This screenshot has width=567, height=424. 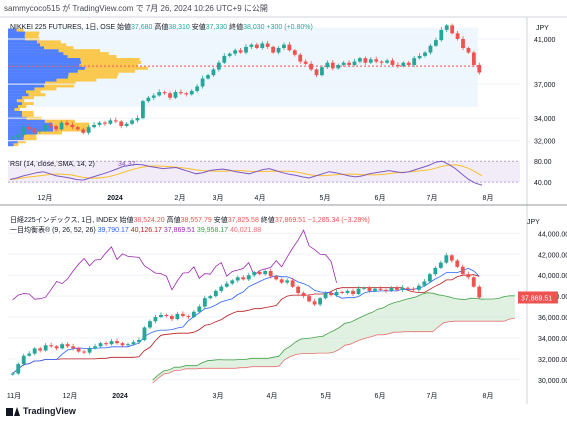 I want to click on top-currency-label: JPY, so click(x=542, y=28).